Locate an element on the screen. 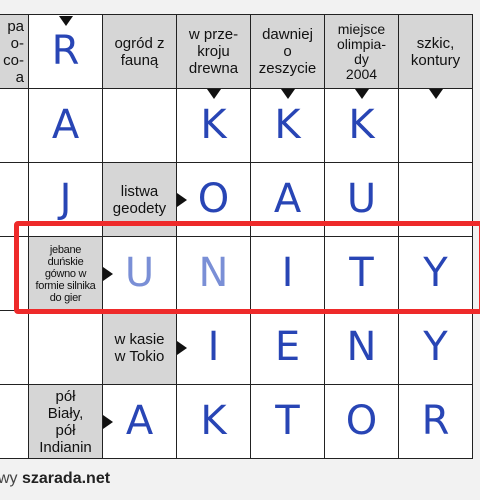 The height and width of the screenshot is (500, 480). grid-row-2: J listwa geodety O A U is located at coordinates (236, 199).